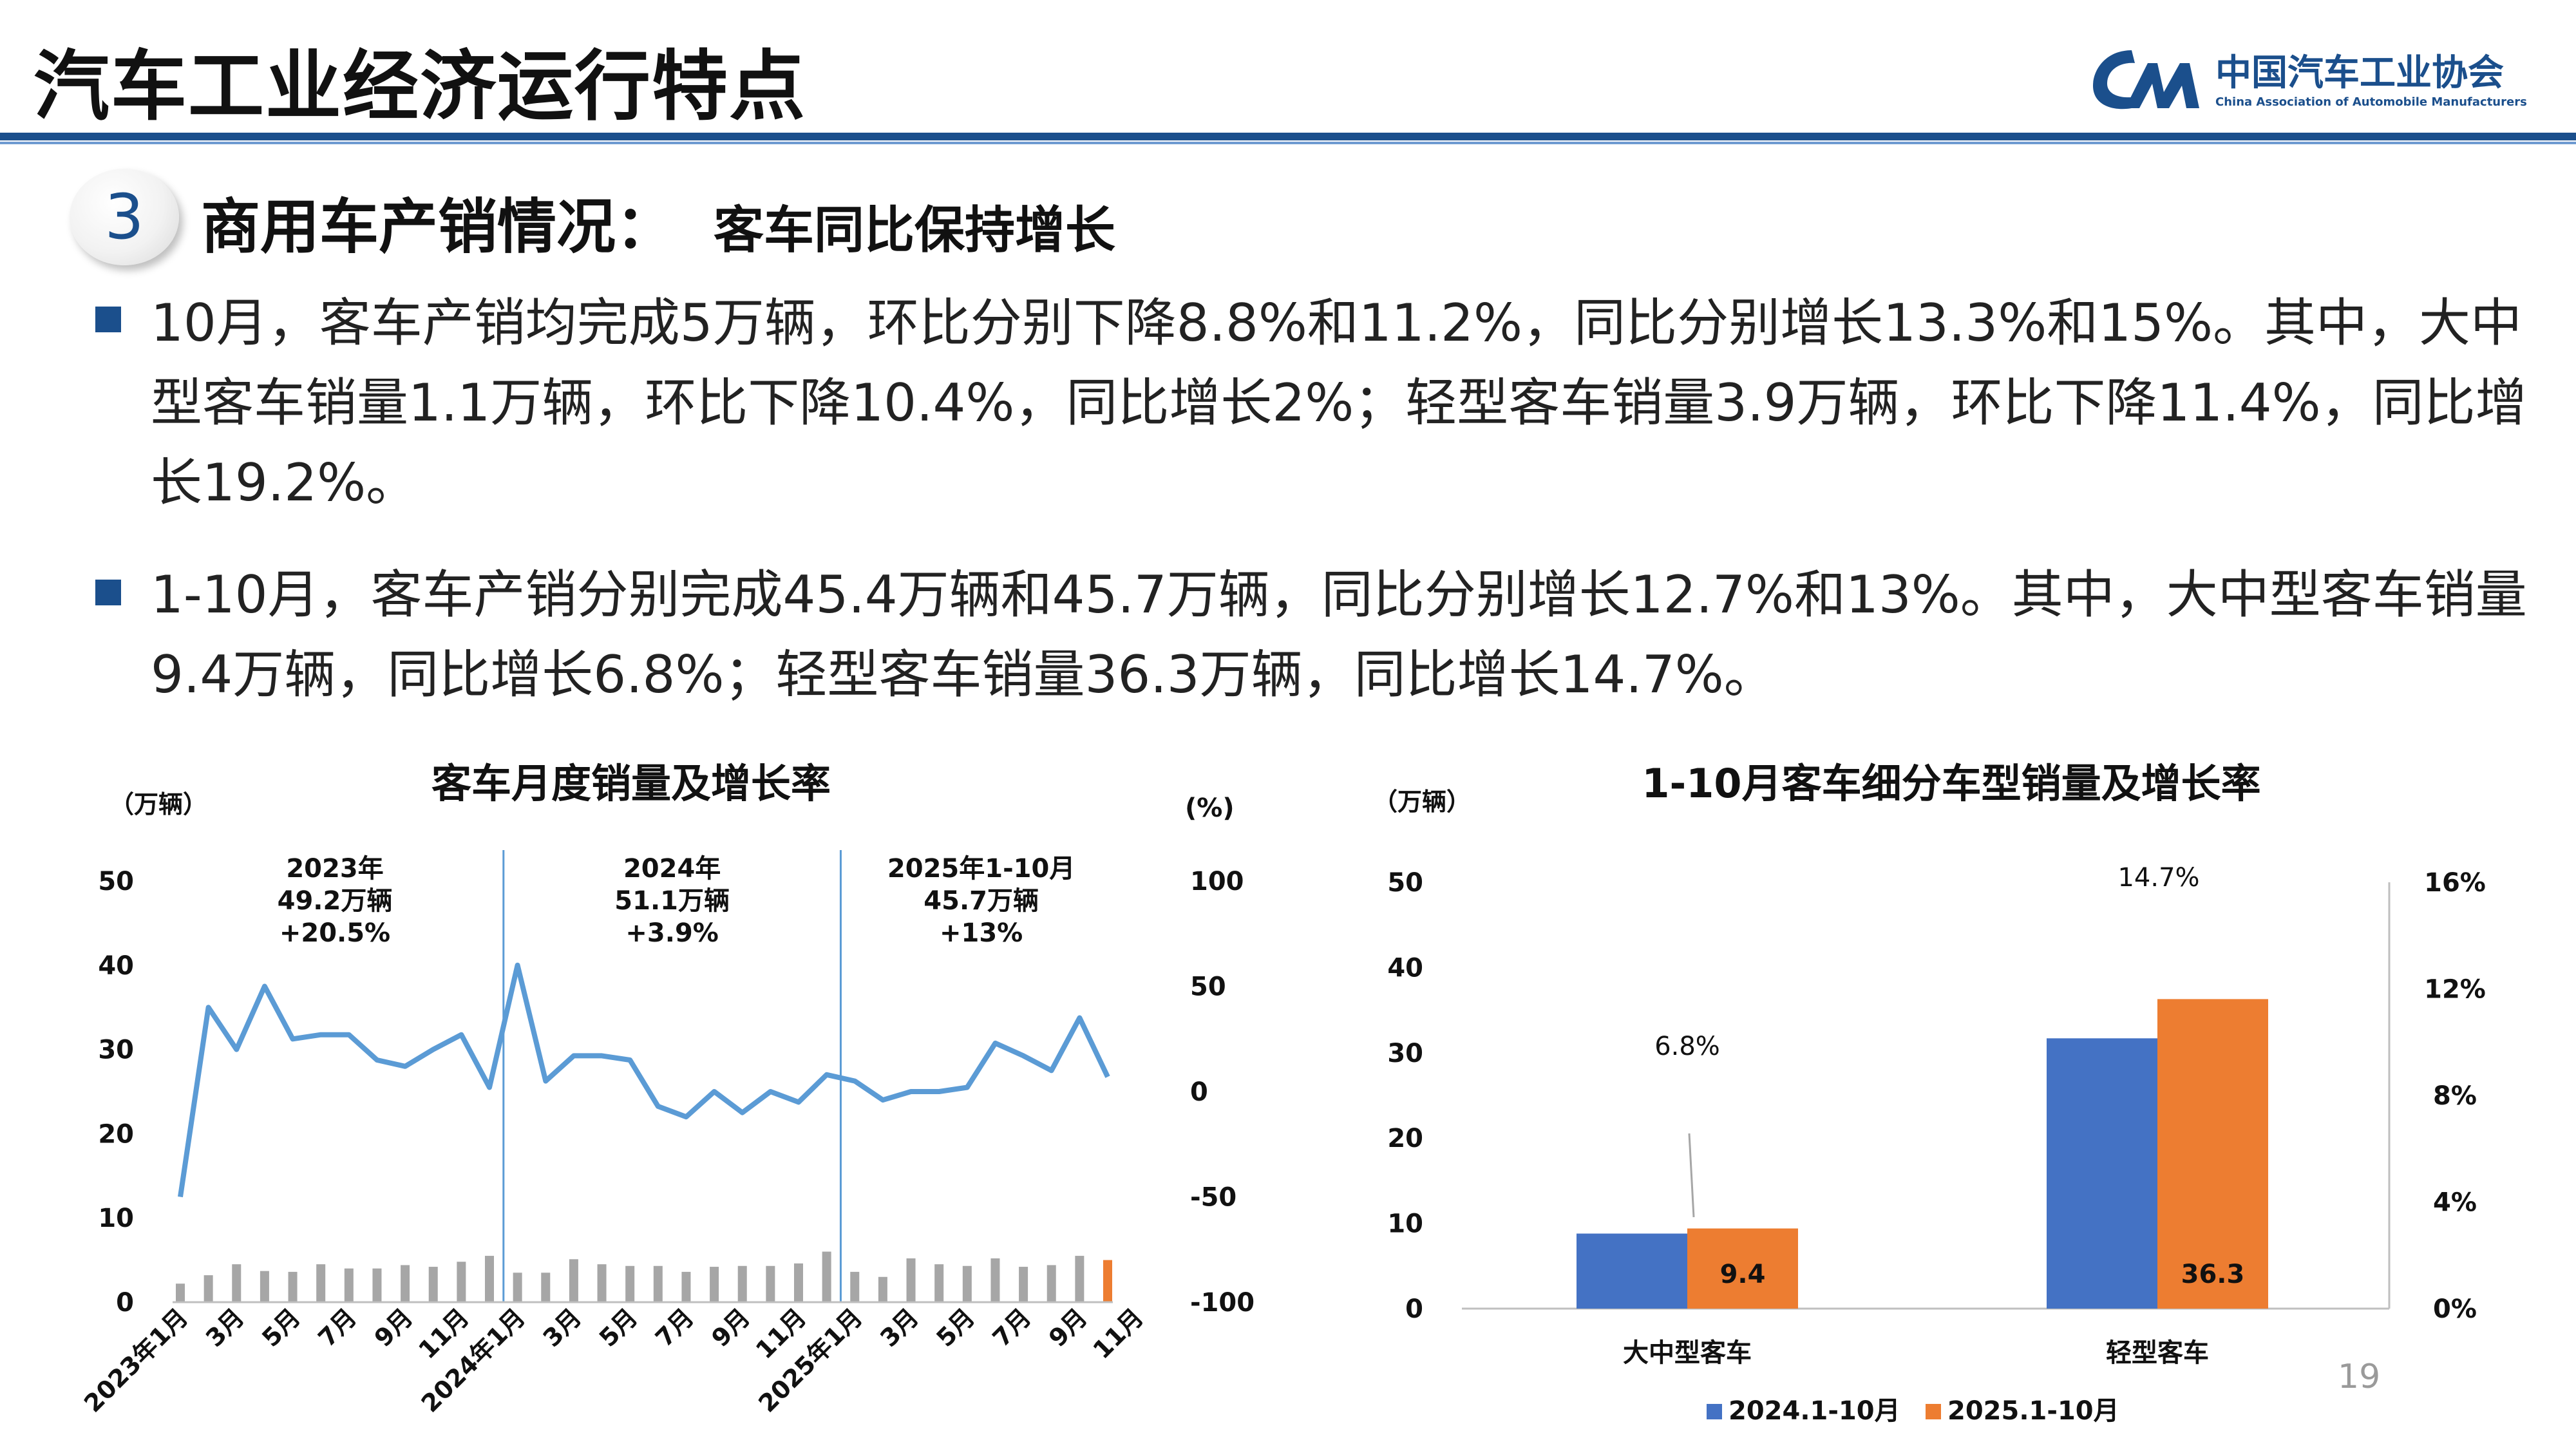 This screenshot has height=1449, width=2576. What do you see at coordinates (631, 783) in the screenshot?
I see `chart-title: 客车月度销量及增长率` at bounding box center [631, 783].